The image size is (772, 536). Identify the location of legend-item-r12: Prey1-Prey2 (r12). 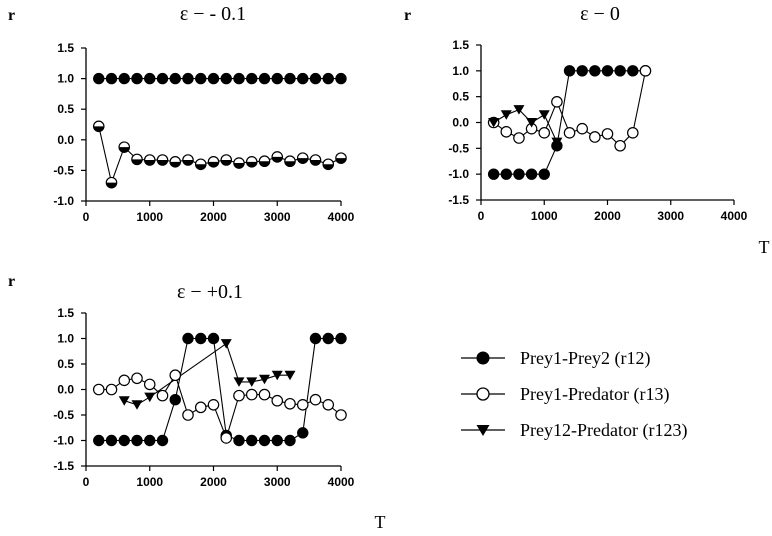
(555, 358).